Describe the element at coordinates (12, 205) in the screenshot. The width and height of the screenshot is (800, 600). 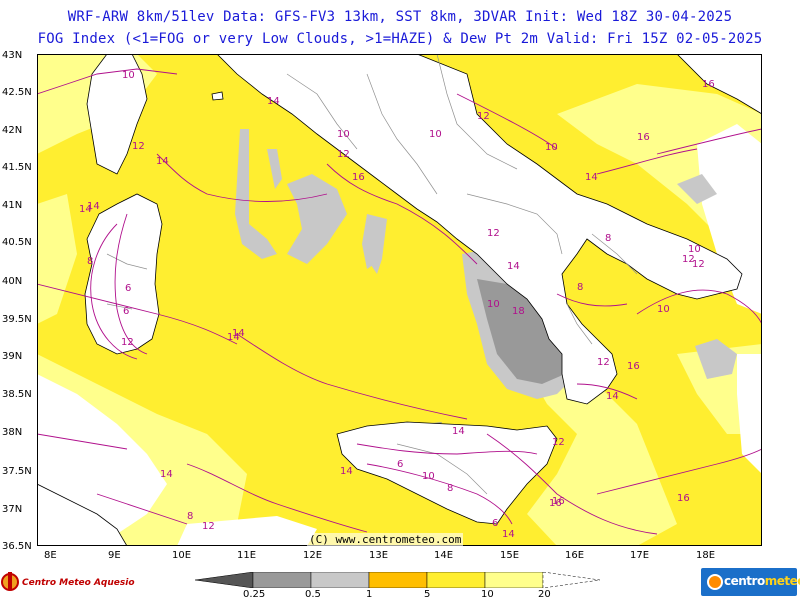
I see `lat-label: 41N` at that location.